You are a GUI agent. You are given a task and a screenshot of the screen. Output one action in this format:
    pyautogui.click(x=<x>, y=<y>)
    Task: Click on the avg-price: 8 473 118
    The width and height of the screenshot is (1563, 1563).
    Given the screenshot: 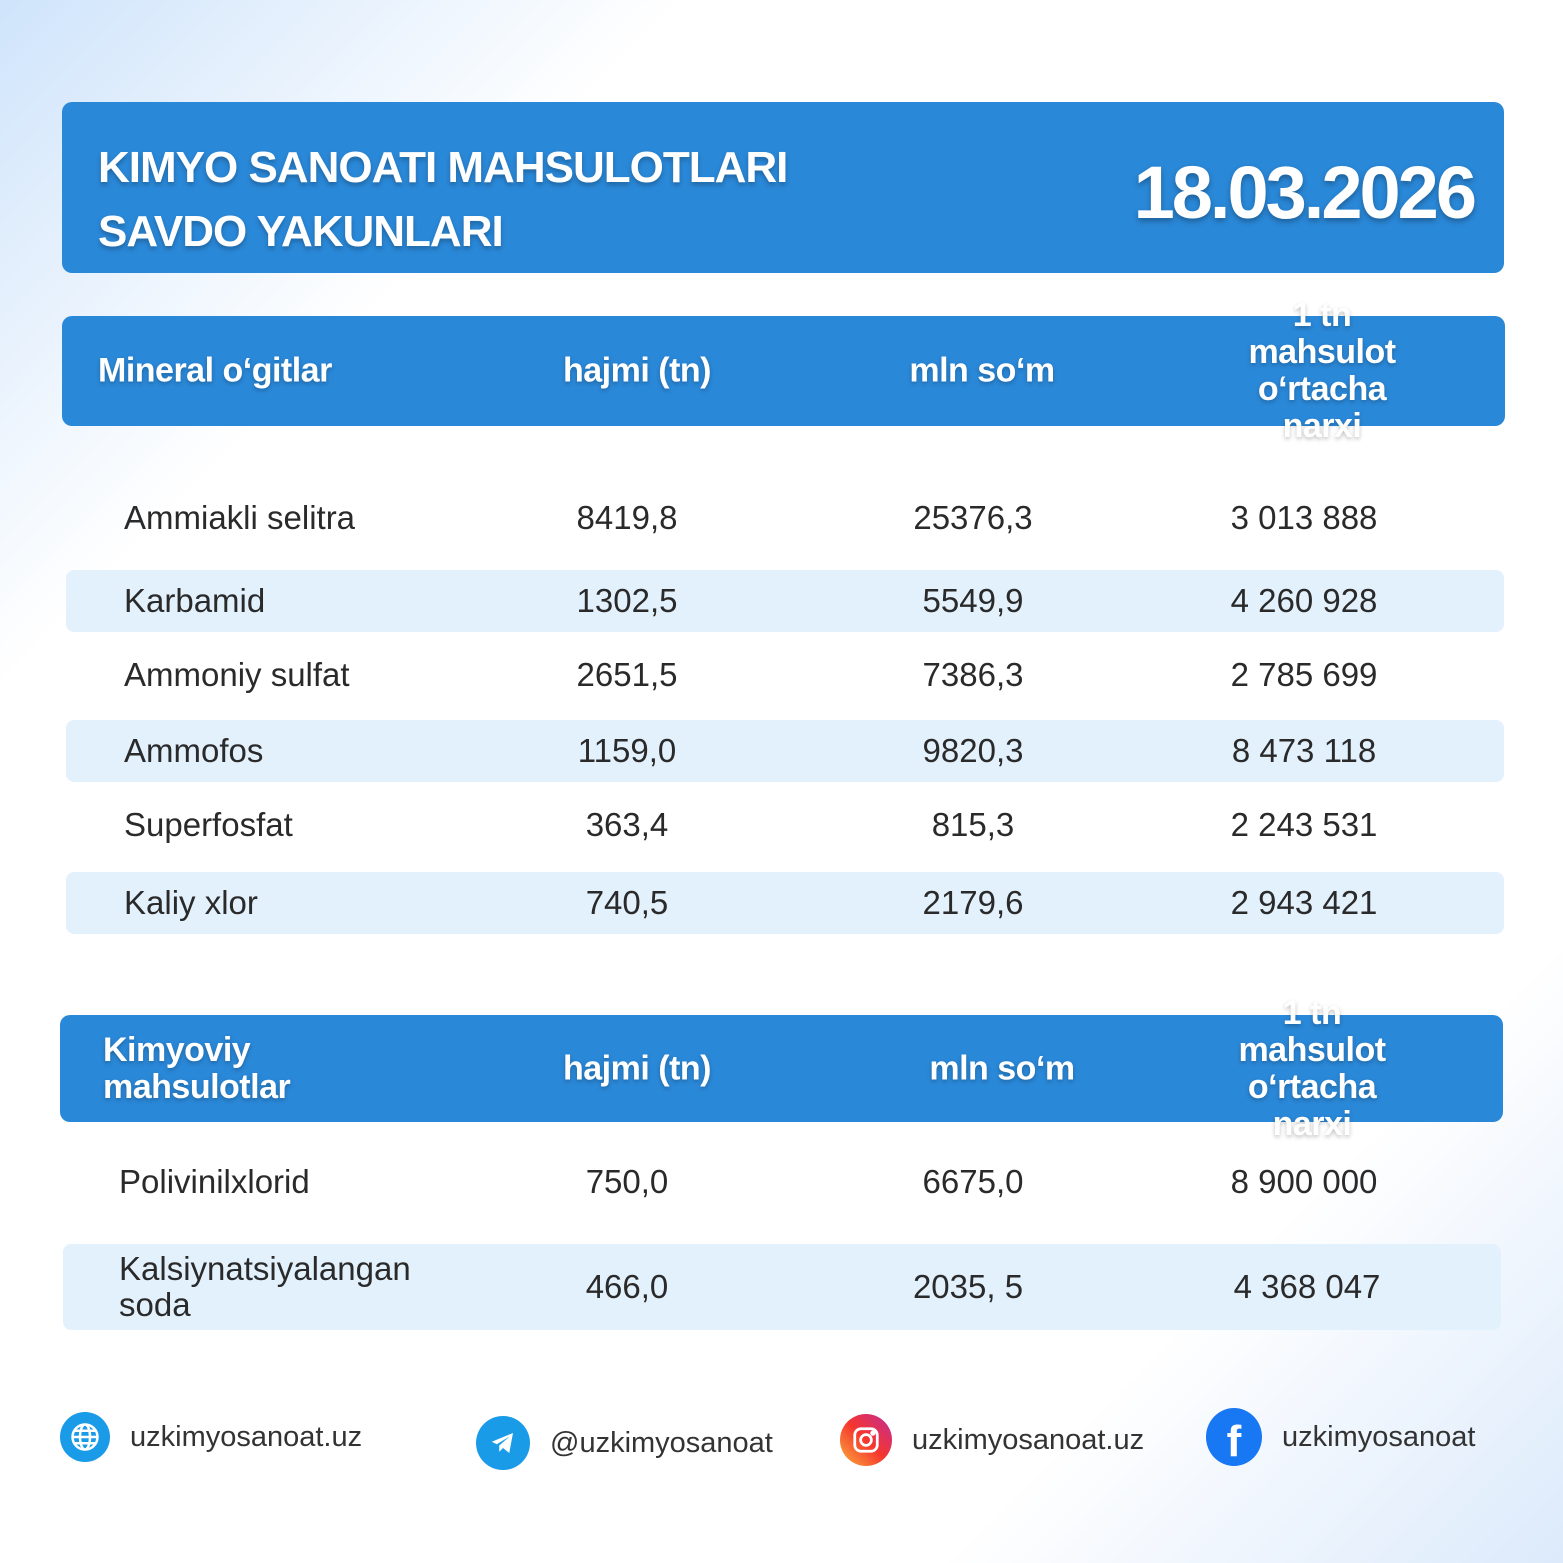 What is the action you would take?
    pyautogui.click(x=1304, y=750)
    